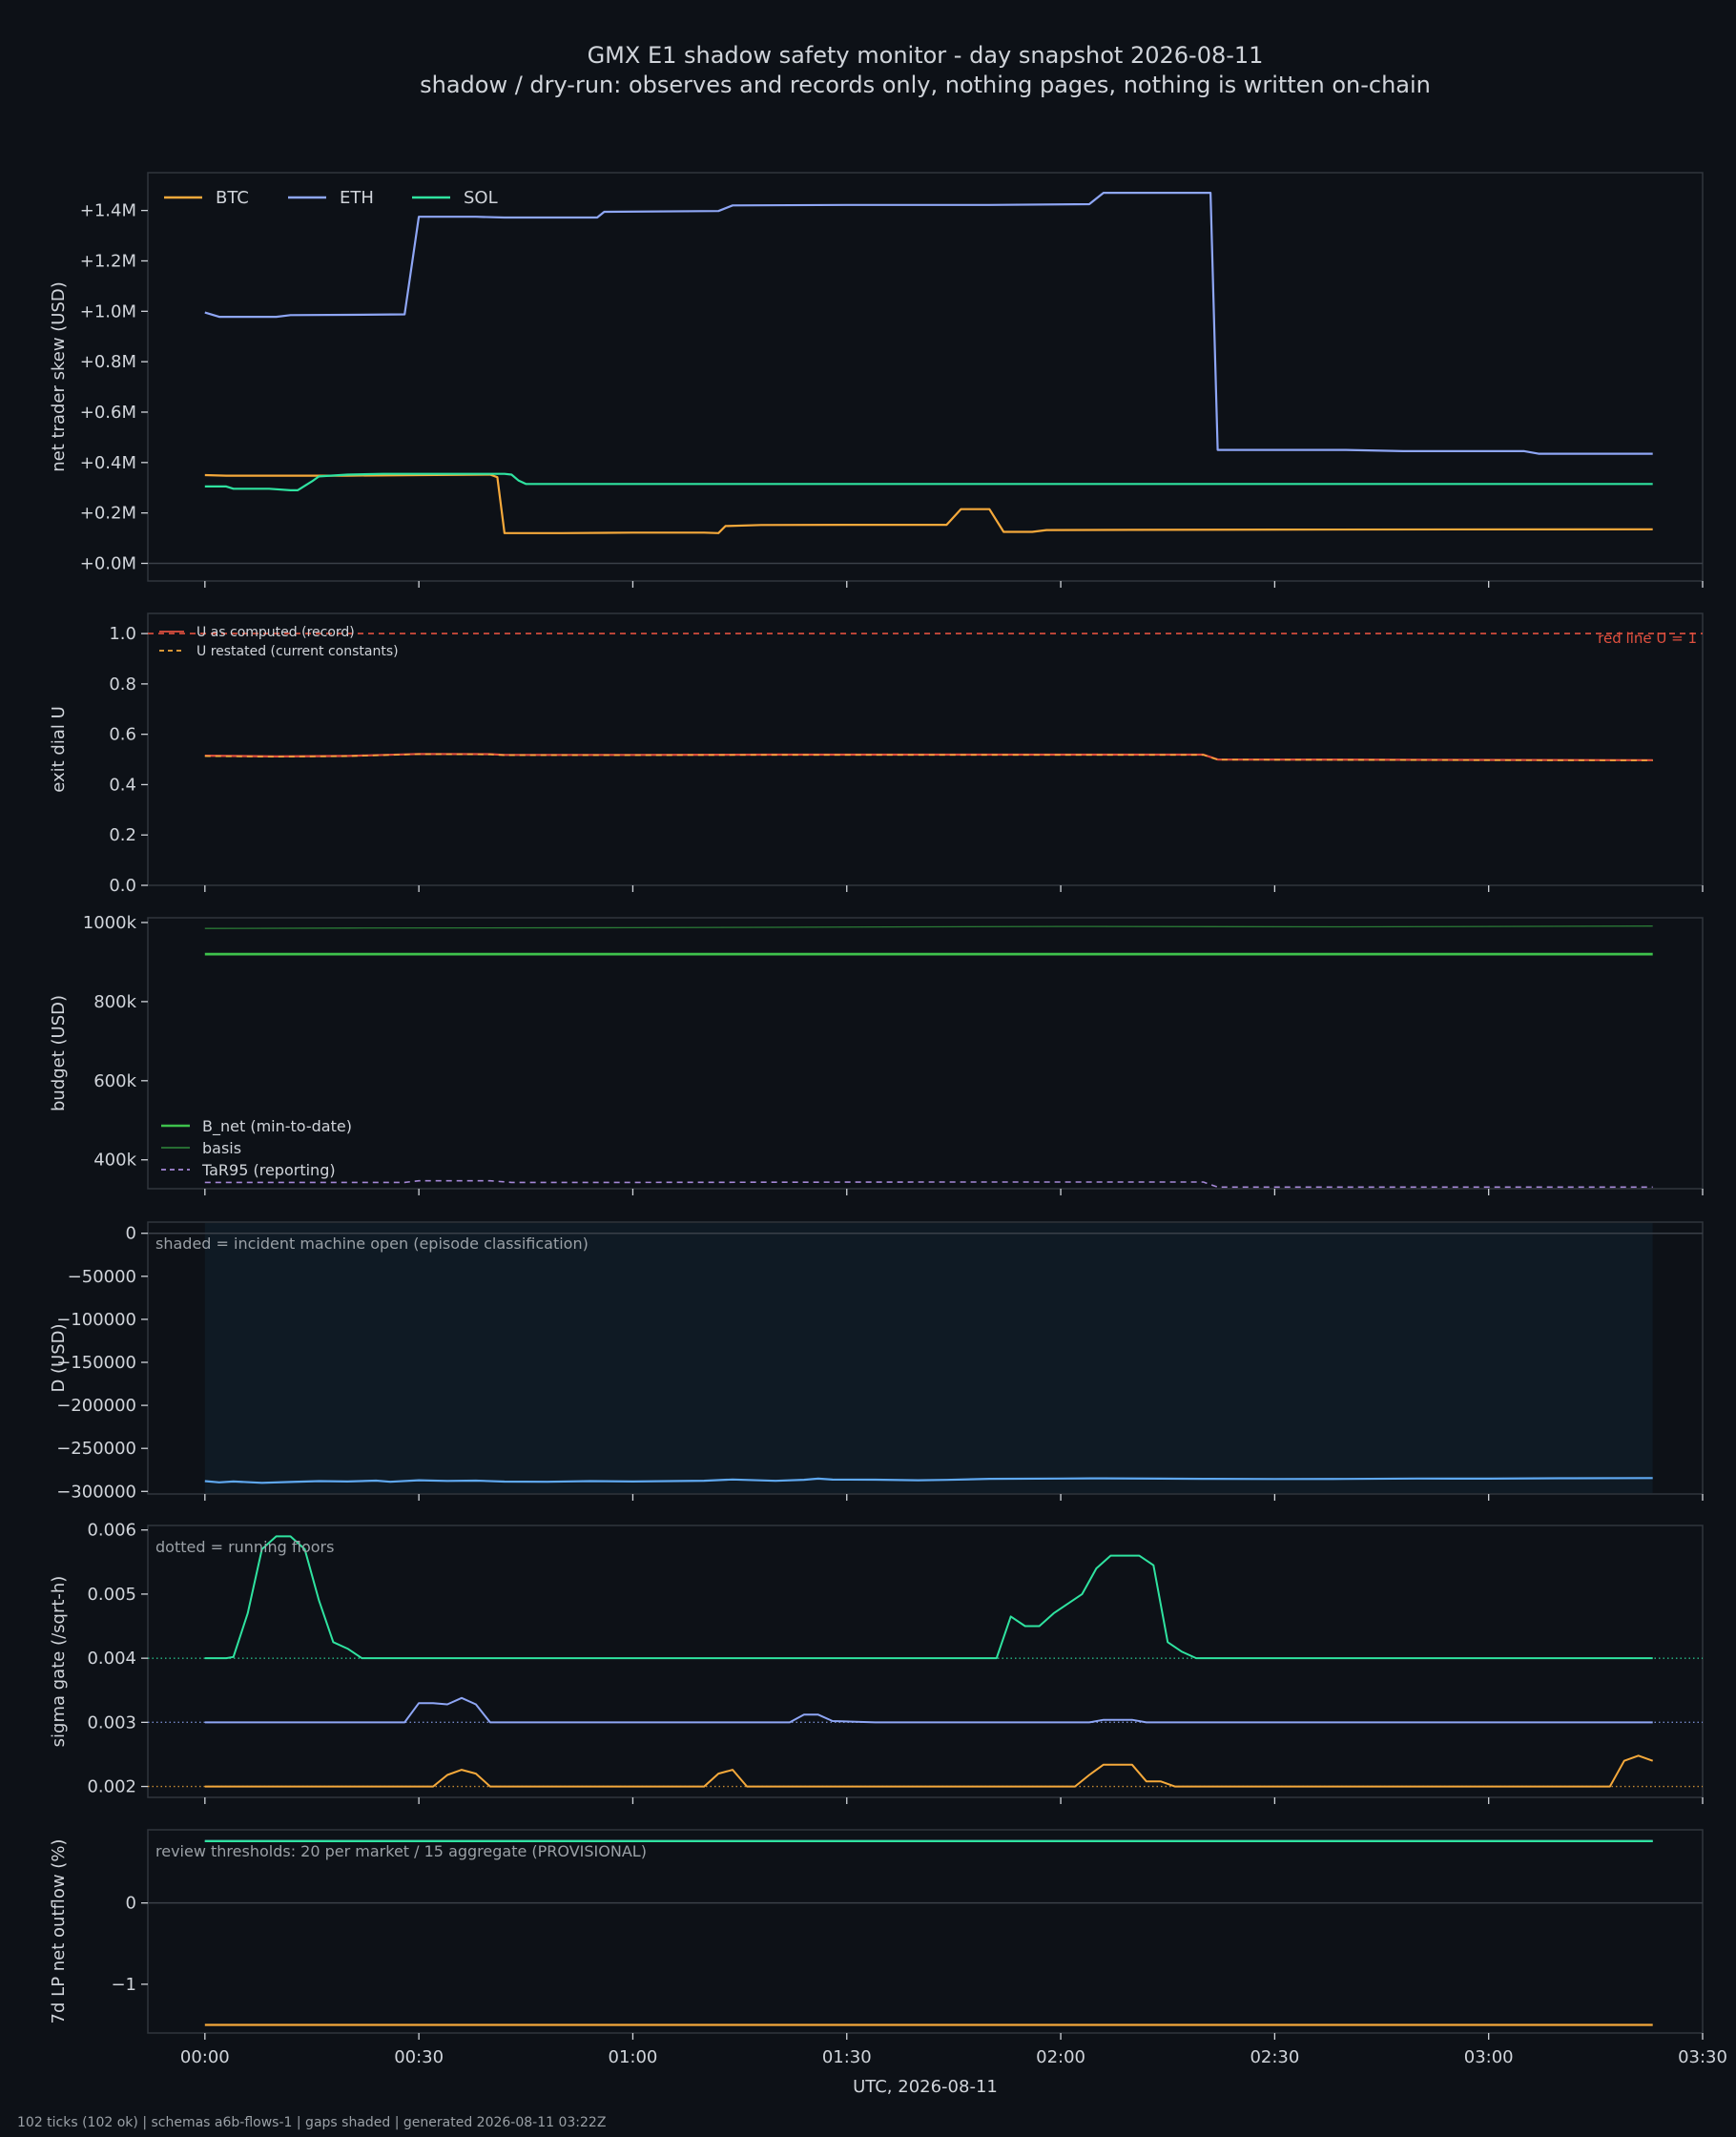 Image resolution: width=1736 pixels, height=2137 pixels. Describe the element at coordinates (928, 1480) in the screenshot. I see `series-line-d` at that location.